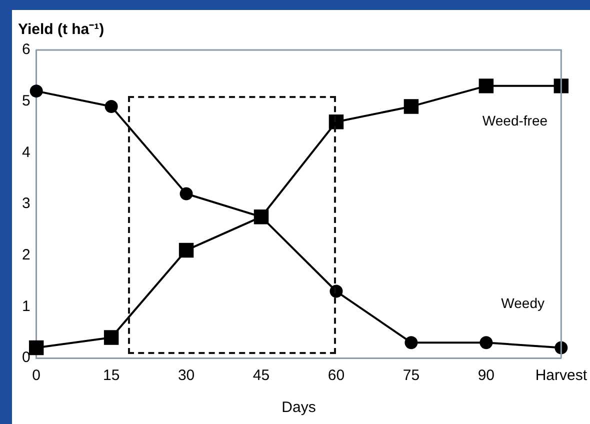  Describe the element at coordinates (26, 357) in the screenshot. I see `y-tick-label: 0` at that location.